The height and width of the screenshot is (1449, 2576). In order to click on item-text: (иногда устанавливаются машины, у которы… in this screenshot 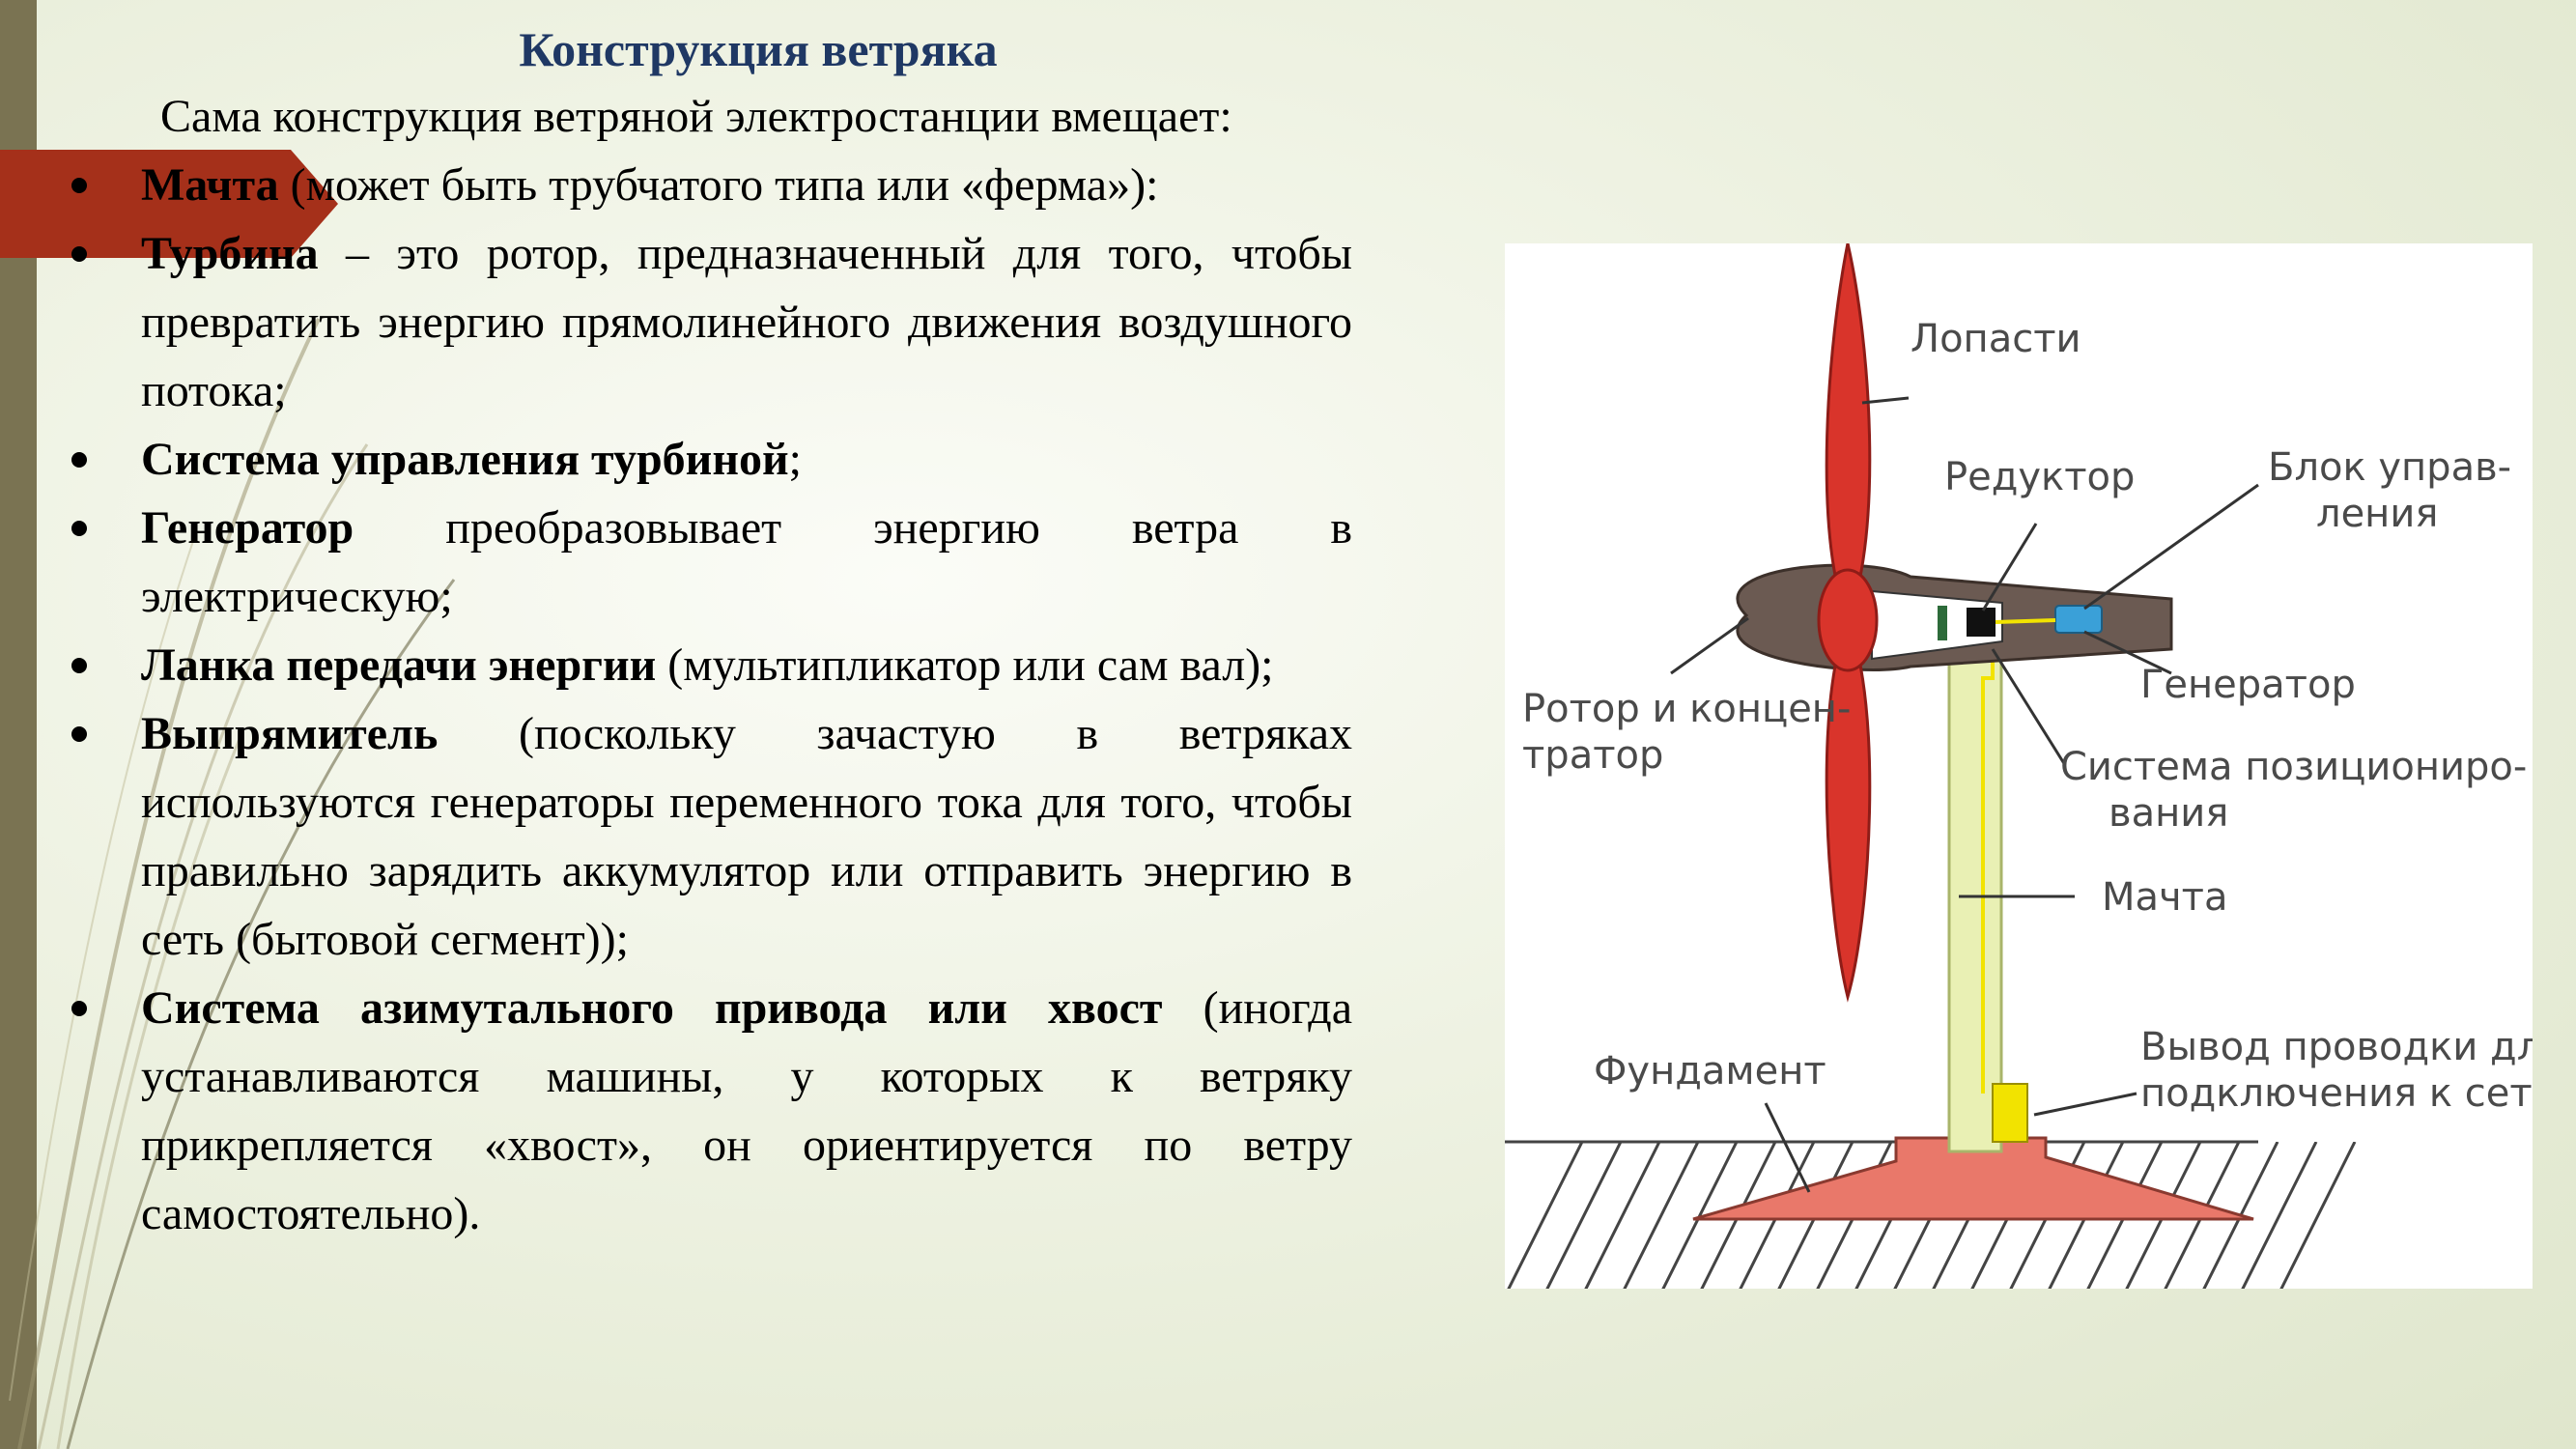, I will do `click(746, 1110)`.